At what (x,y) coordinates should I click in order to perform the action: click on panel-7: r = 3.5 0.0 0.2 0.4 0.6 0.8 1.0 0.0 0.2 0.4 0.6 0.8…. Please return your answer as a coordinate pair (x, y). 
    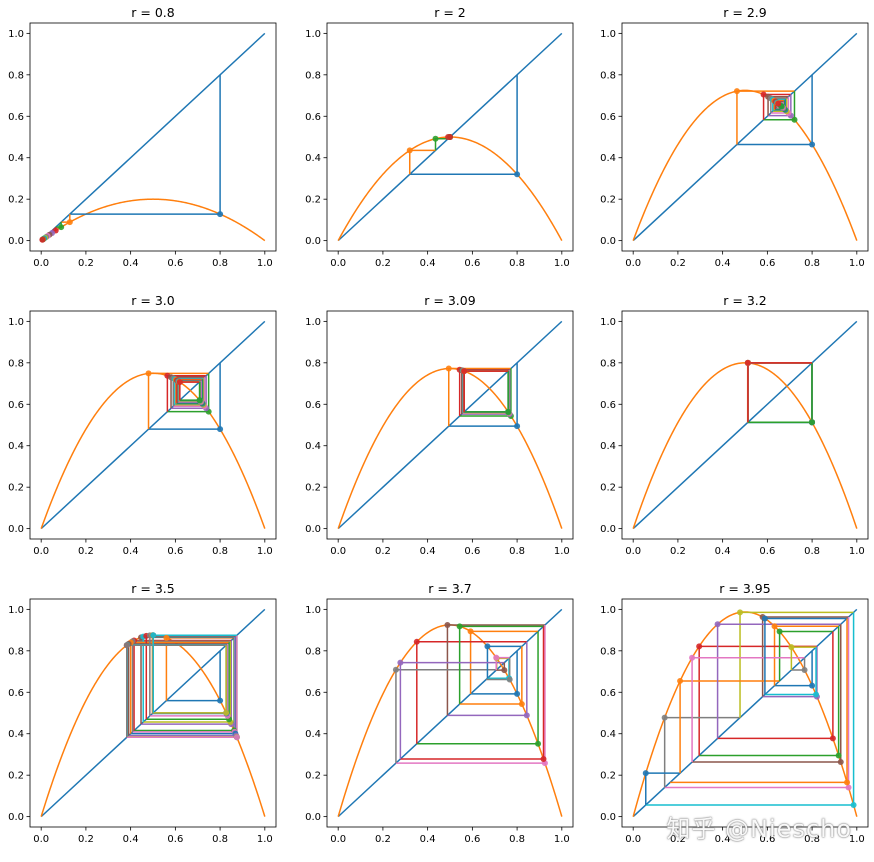
    Looking at the image, I should click on (142, 713).